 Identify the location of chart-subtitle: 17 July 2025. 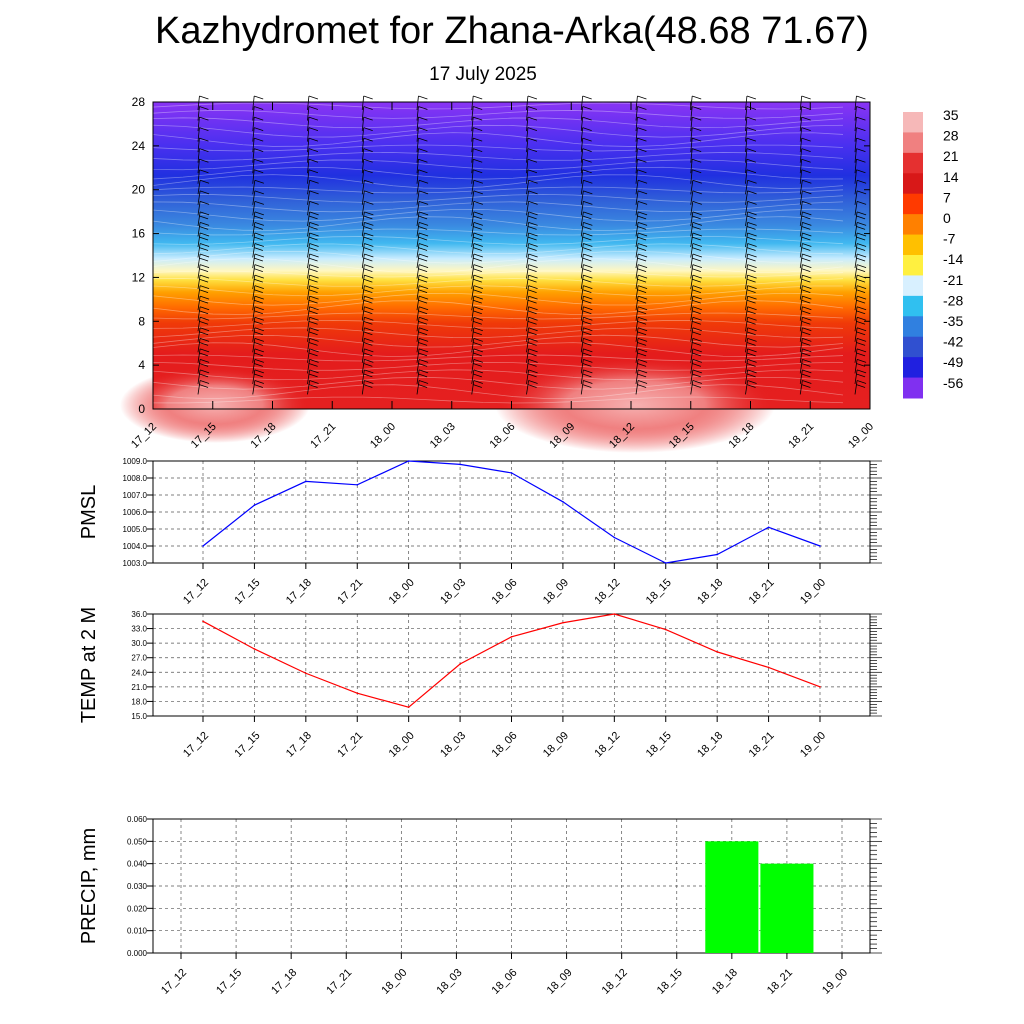
(483, 74).